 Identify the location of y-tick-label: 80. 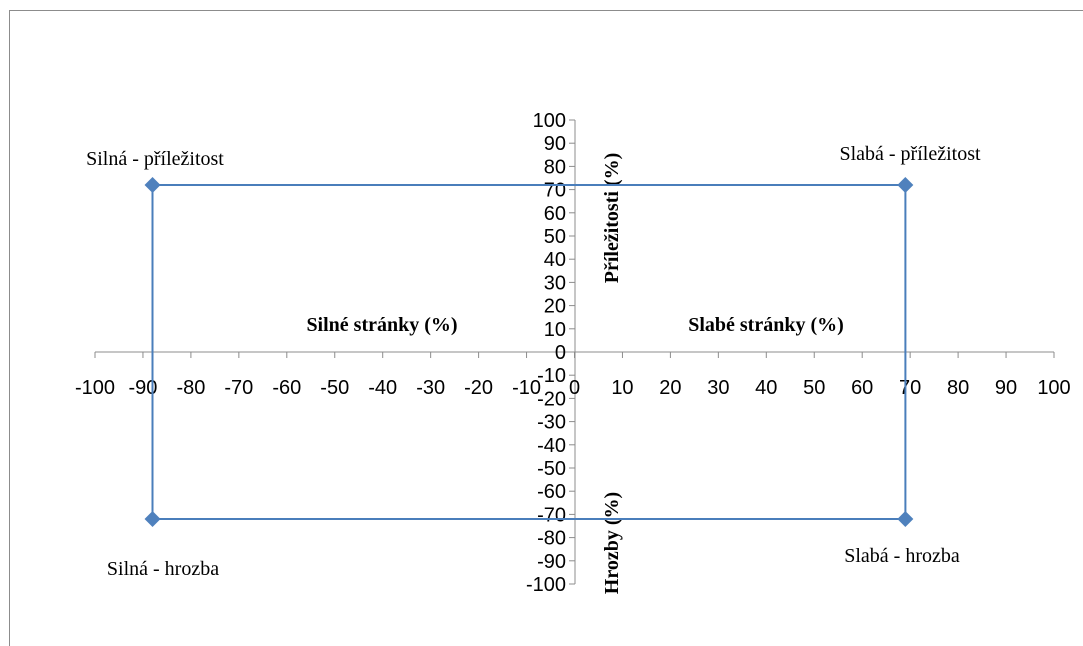
(555, 167).